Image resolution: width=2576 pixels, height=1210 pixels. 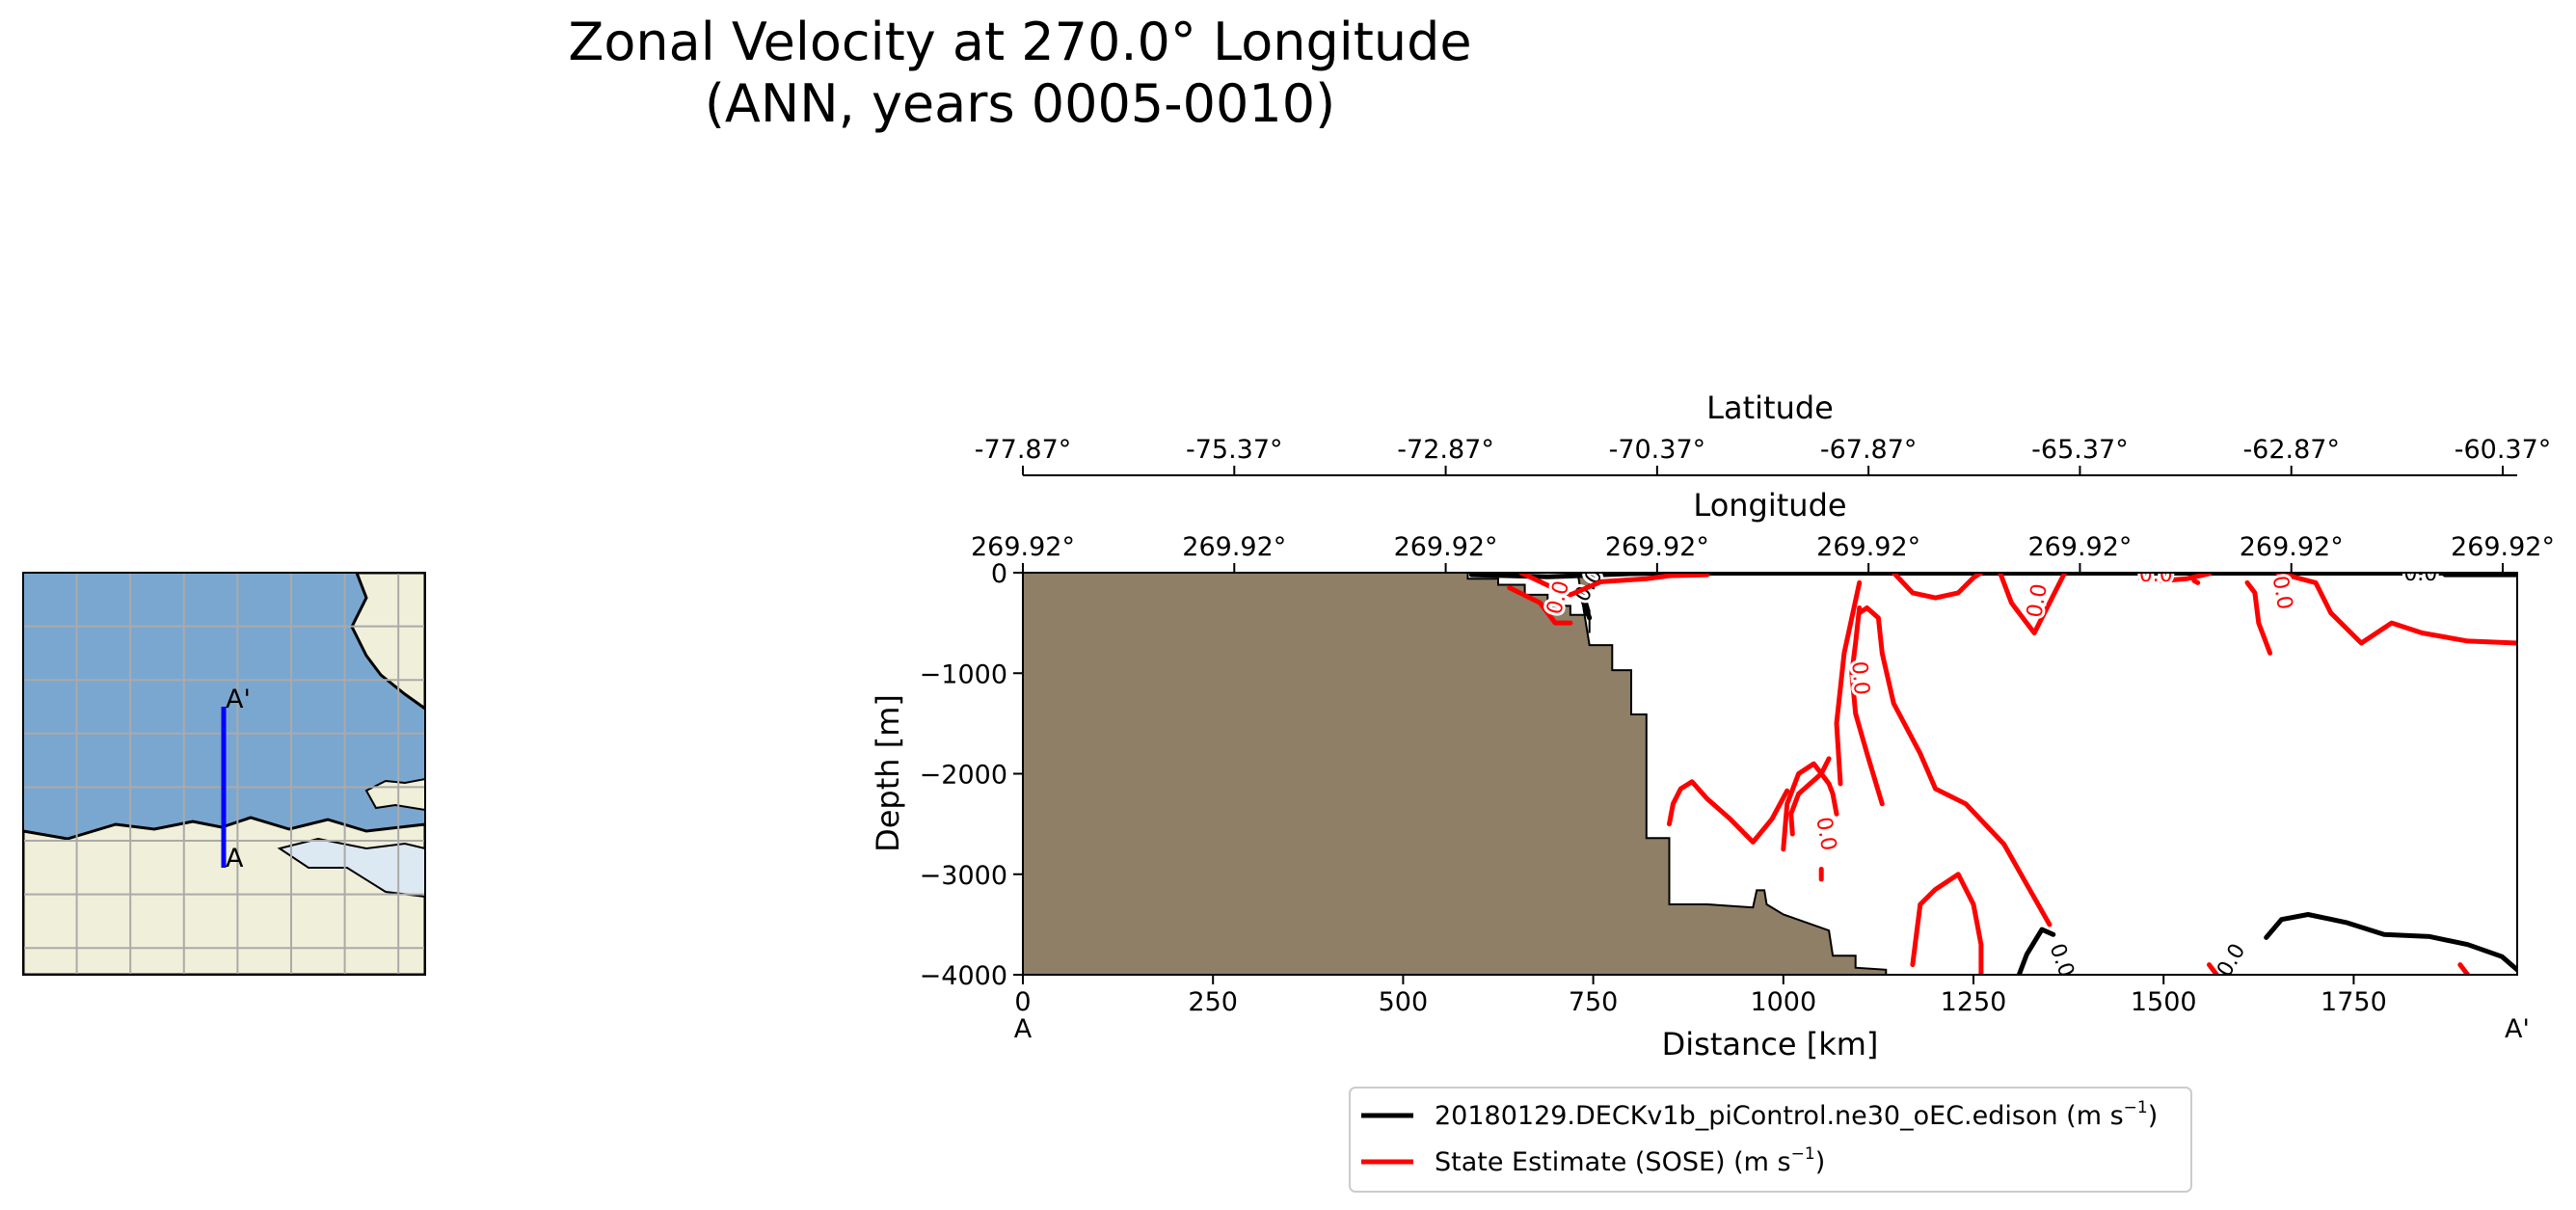 What do you see at coordinates (1020, 104) in the screenshot?
I see `chart-title-line2: (ANN, years 0005-0010)` at bounding box center [1020, 104].